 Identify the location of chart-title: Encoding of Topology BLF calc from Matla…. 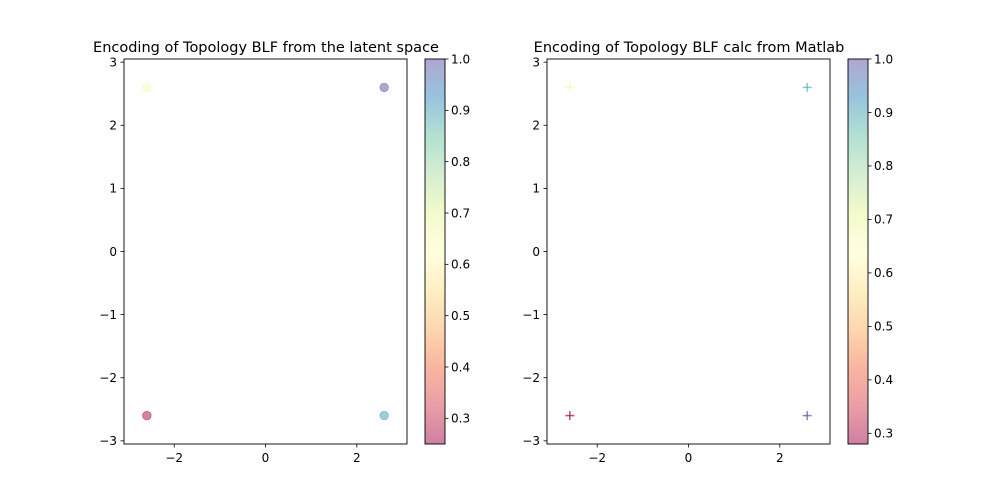
(689, 48).